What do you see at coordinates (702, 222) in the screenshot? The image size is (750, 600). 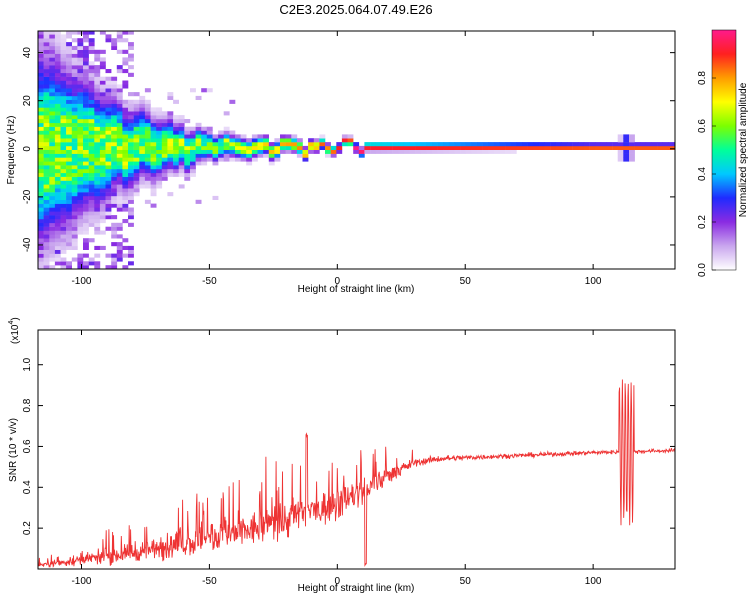 I see `colorbar-tick-label: 0.2` at bounding box center [702, 222].